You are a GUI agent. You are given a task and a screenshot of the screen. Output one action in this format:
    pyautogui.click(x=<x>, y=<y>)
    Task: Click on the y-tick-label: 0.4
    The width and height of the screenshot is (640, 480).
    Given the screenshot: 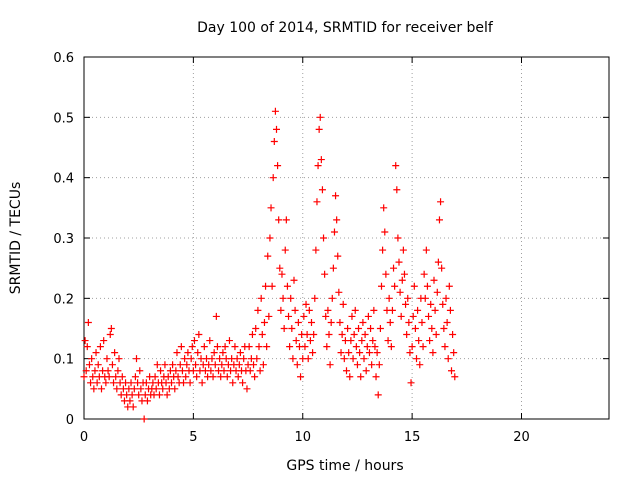 What is the action you would take?
    pyautogui.click(x=63, y=179)
    